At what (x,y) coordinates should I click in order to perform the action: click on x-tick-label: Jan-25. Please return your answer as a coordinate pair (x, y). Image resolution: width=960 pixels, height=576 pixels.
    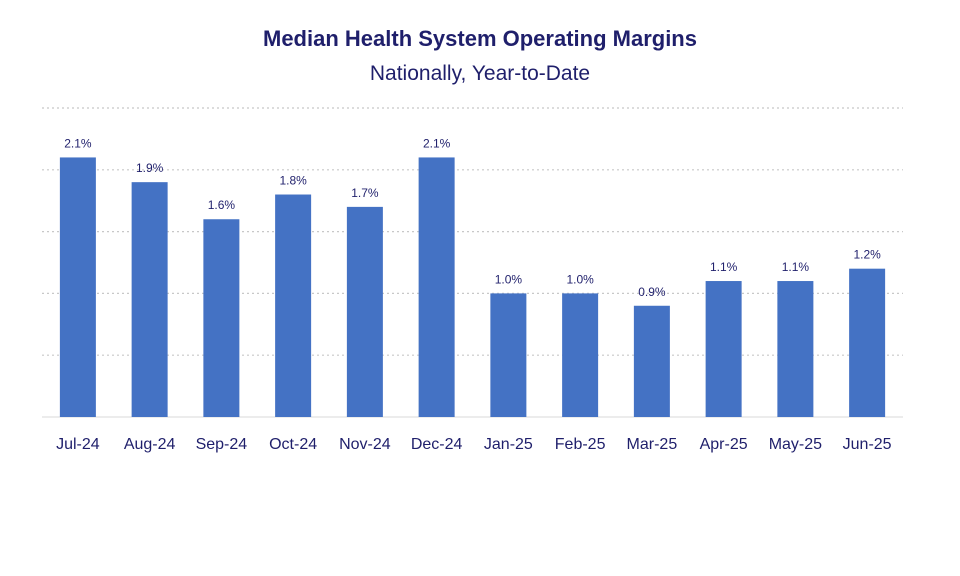
    Looking at the image, I should click on (508, 444).